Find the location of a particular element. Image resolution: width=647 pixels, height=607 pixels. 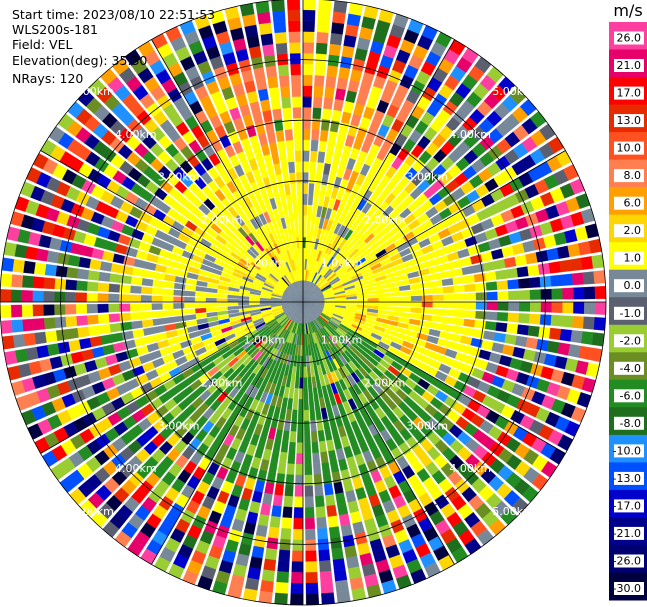

colorbar-tick-label: 0.0 is located at coordinates (633, 285).